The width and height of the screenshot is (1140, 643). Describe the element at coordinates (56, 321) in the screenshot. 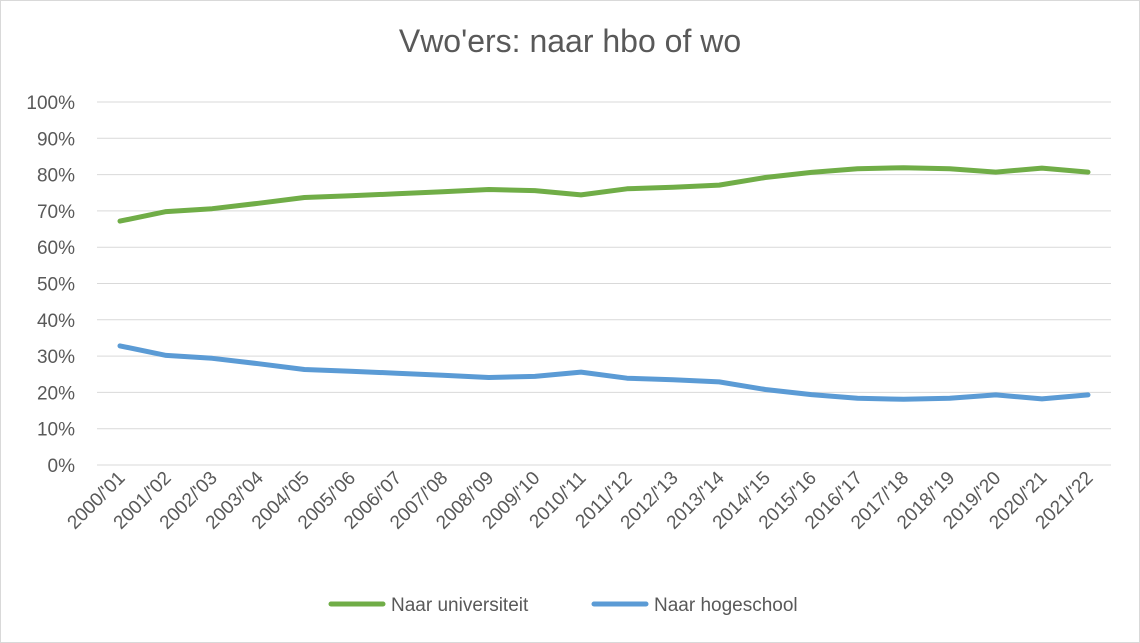

I see `y-tick-label: 40%` at that location.